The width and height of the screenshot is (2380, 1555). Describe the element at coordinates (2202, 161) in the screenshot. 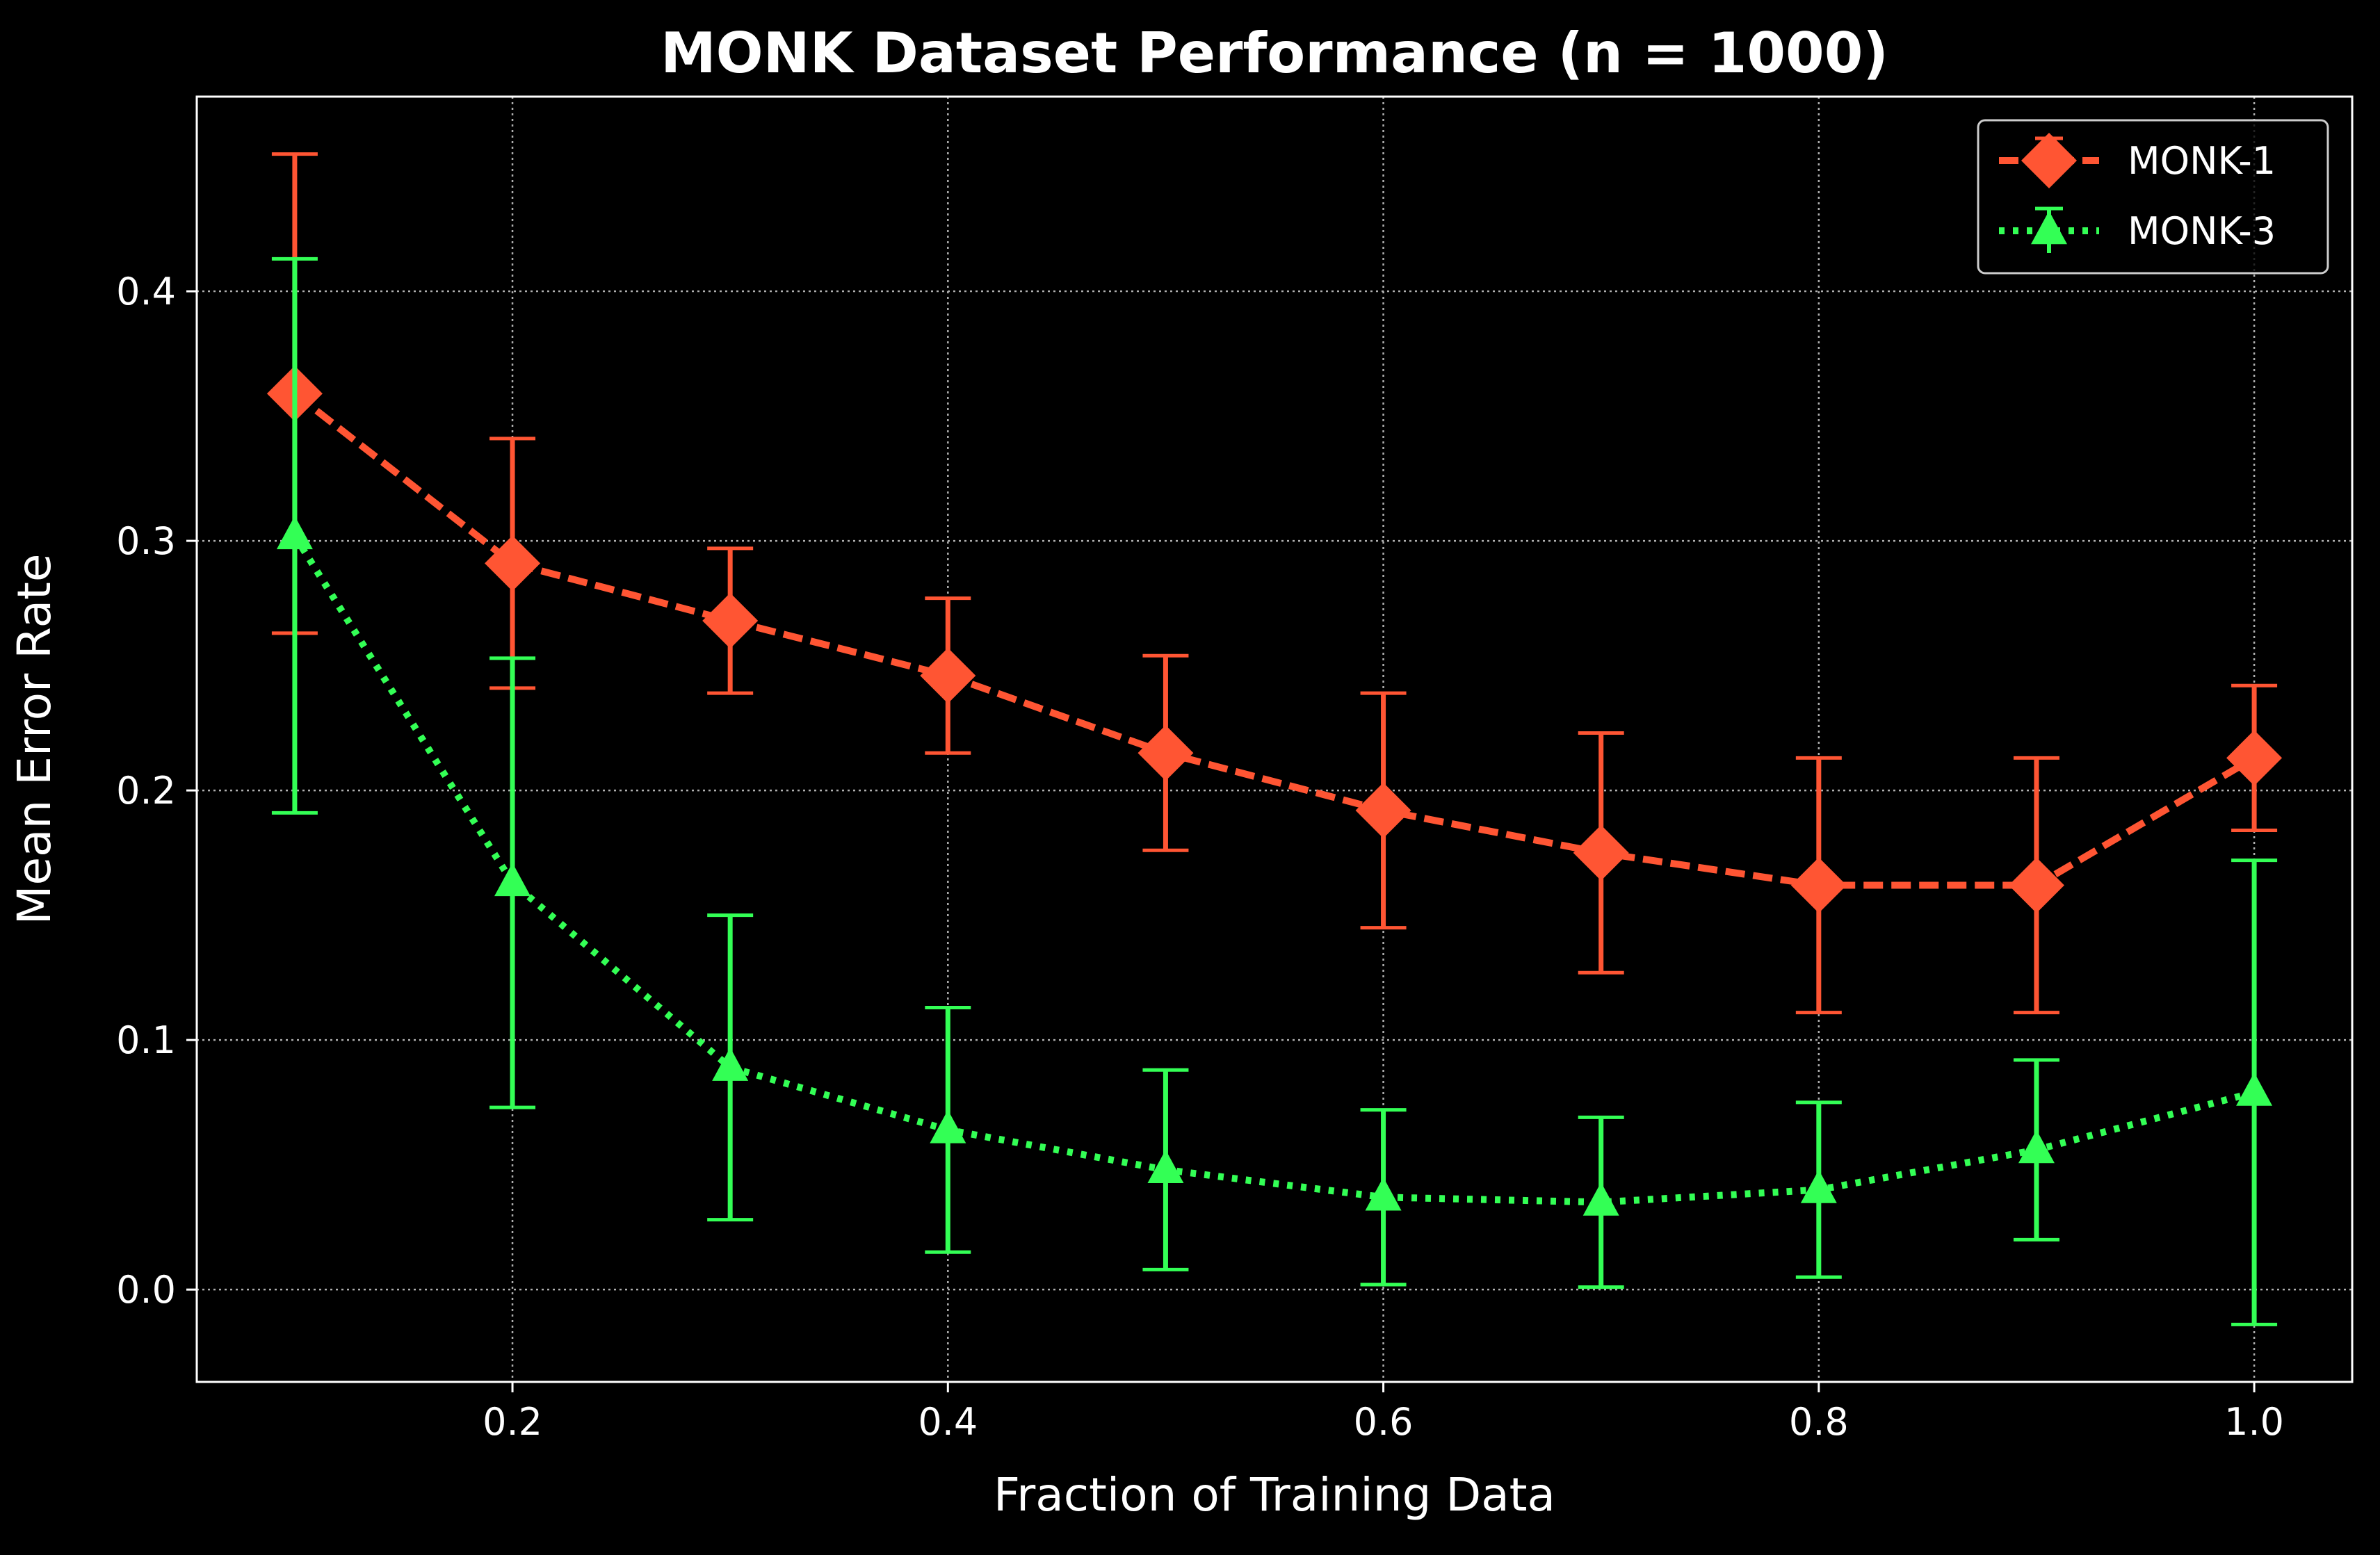

I see `legend-label-monk-1: MONK-1` at that location.